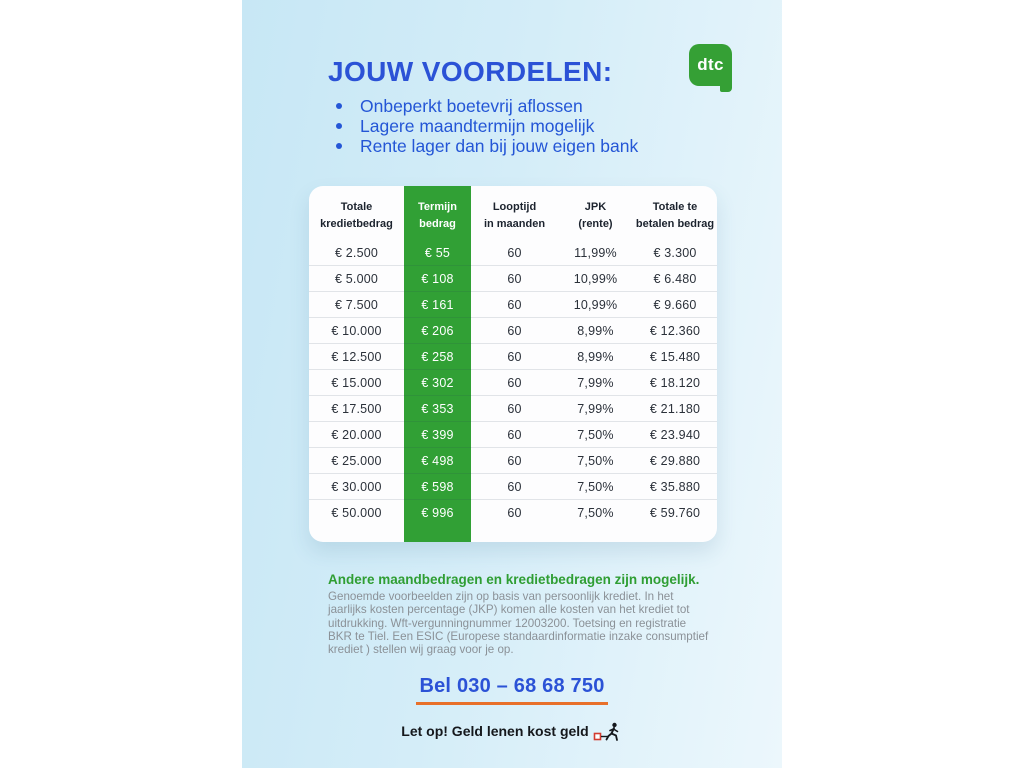  What do you see at coordinates (675, 215) in the screenshot?
I see `col-header-totale-te-betalen: Totale te betalen bedrag` at bounding box center [675, 215].